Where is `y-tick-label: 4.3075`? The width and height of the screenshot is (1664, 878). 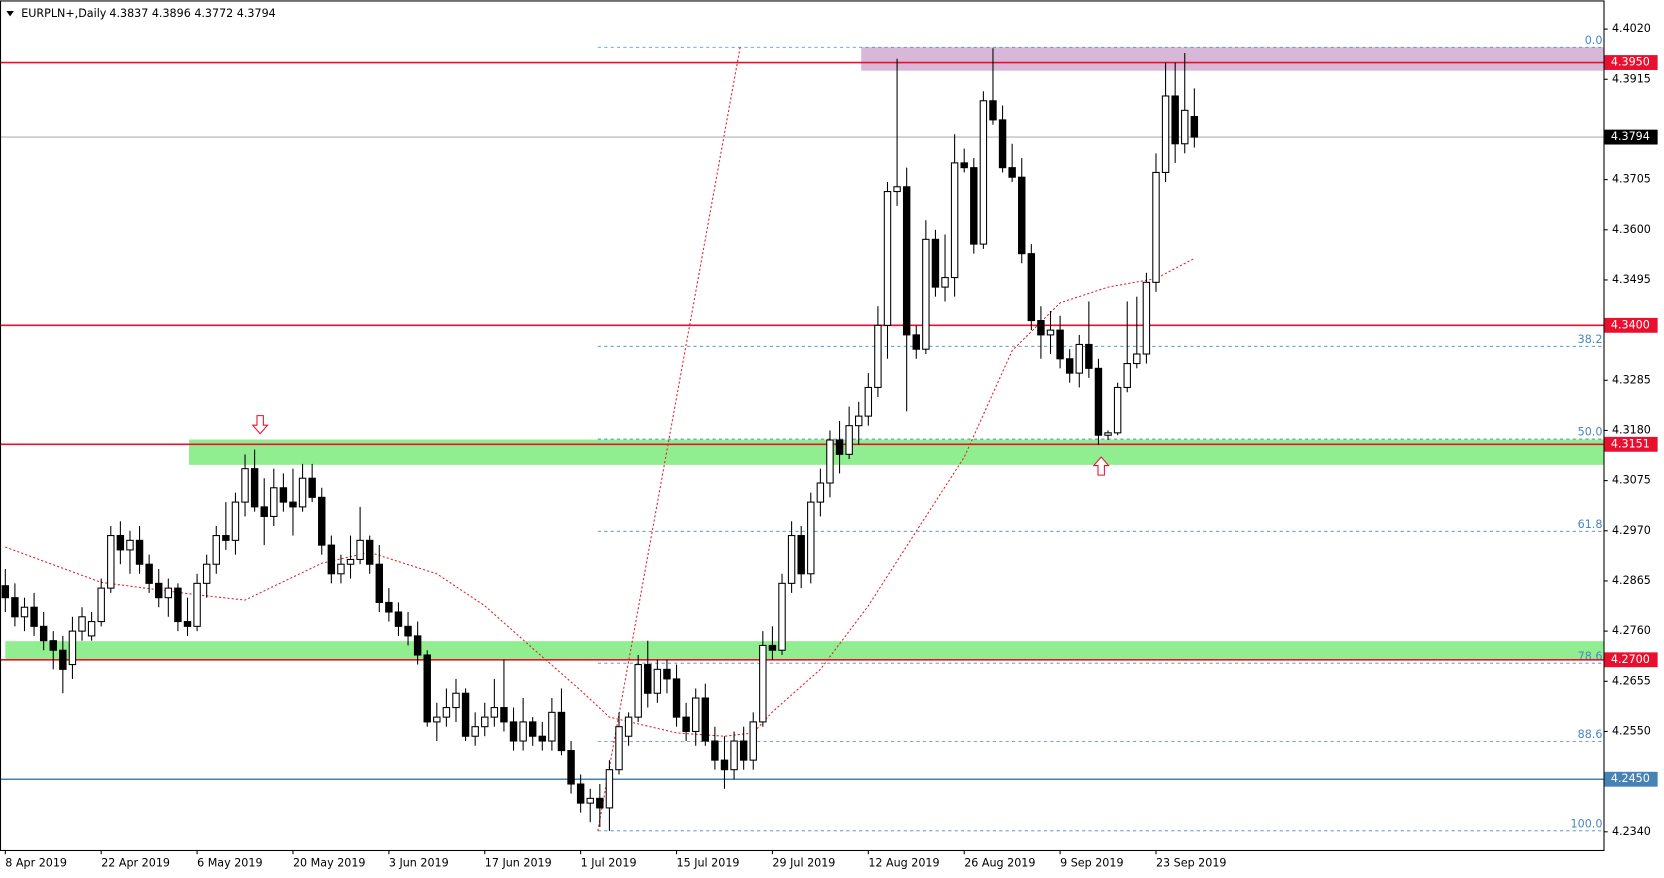
y-tick-label: 4.3075 is located at coordinates (1631, 480).